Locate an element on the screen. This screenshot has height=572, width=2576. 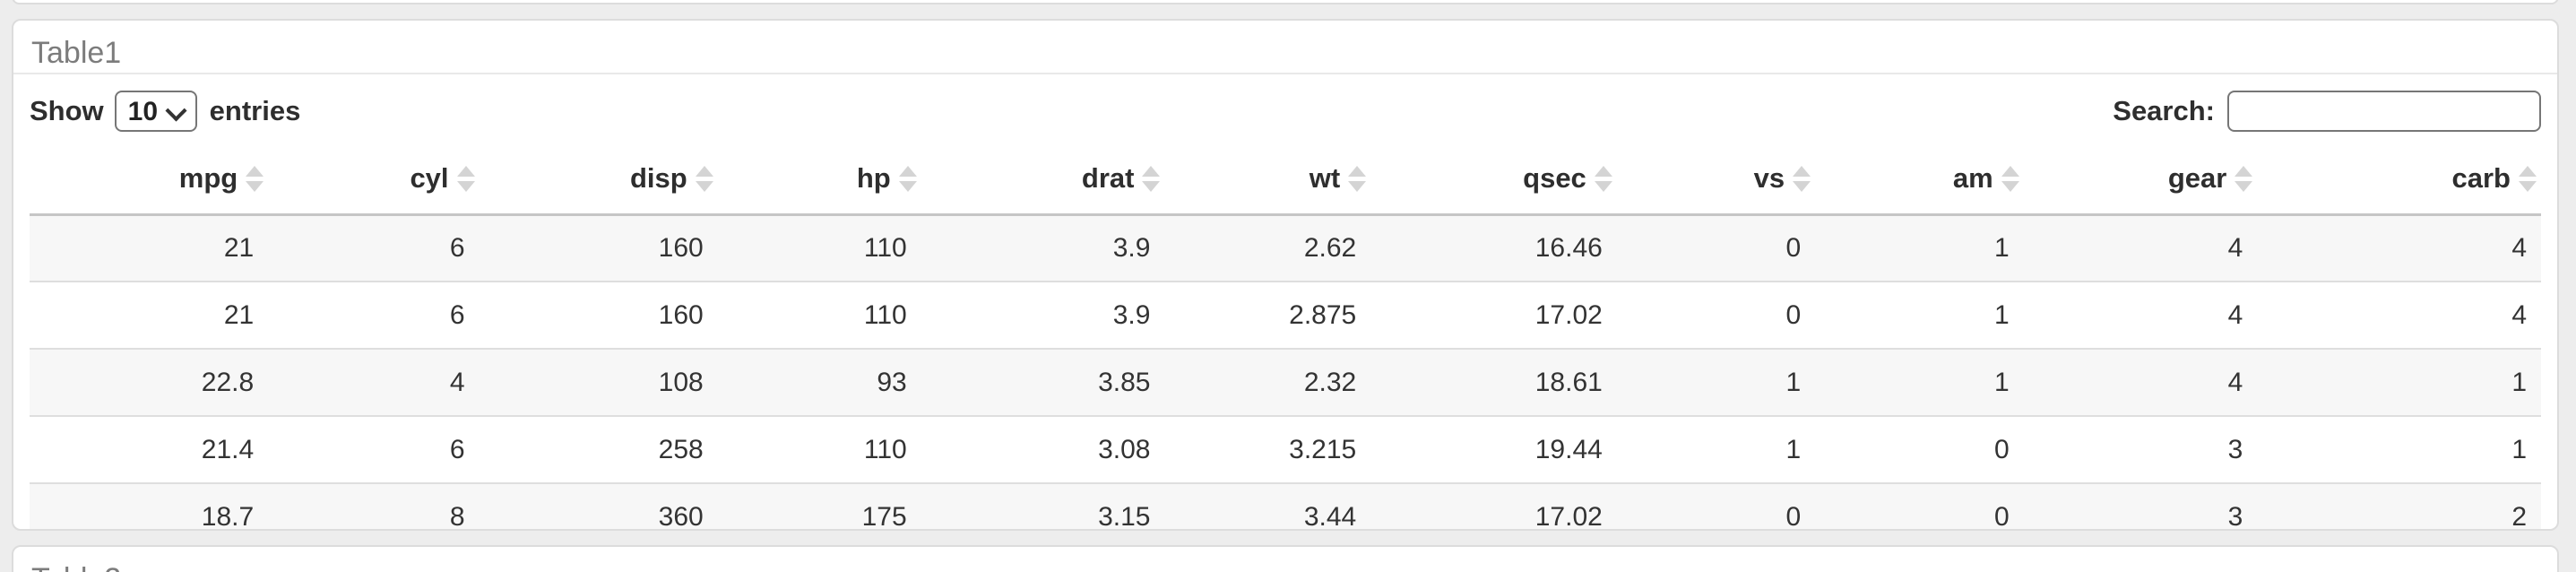
column-header-label: carb is located at coordinates (2481, 178).